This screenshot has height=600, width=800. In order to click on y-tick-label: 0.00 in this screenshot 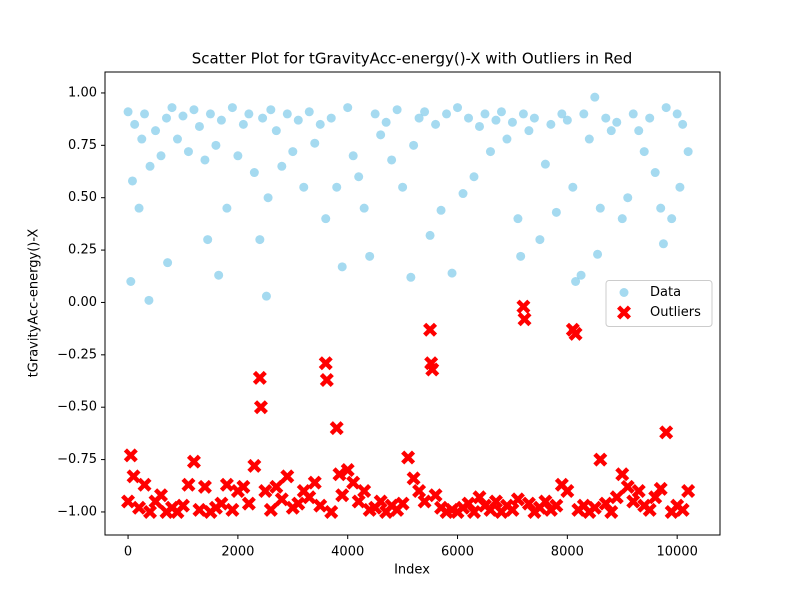, I will do `click(82, 302)`.